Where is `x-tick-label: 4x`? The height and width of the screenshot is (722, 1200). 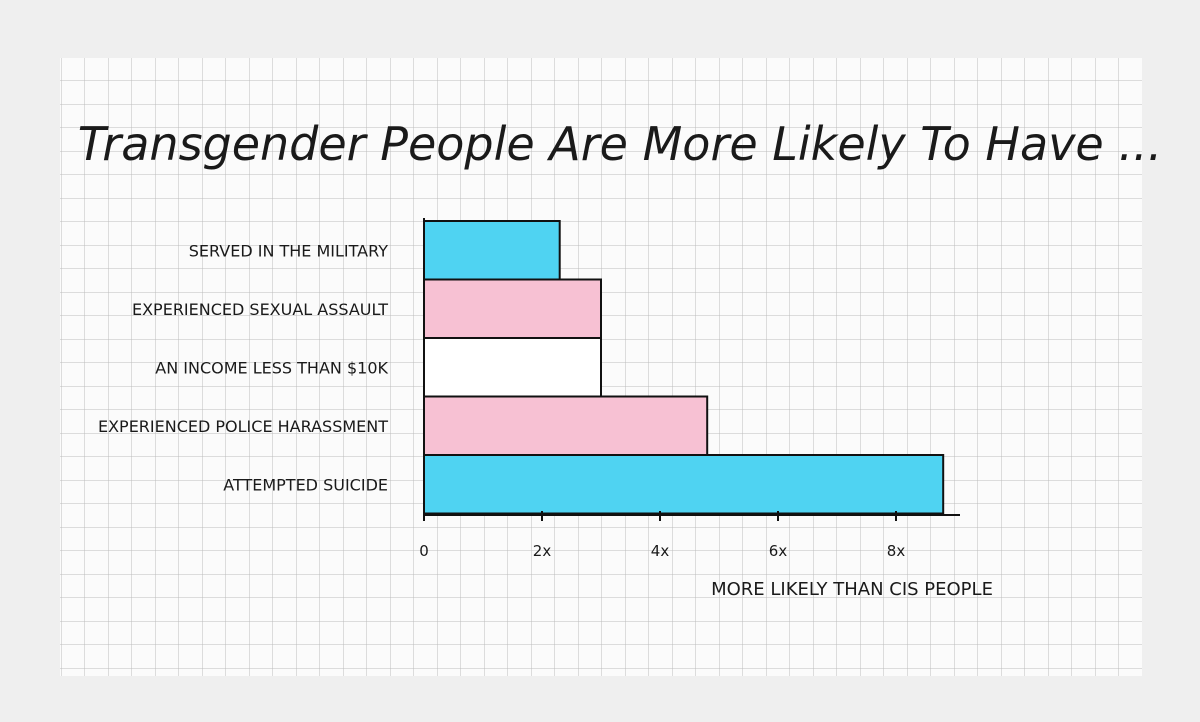 x-tick-label: 4x is located at coordinates (660, 551).